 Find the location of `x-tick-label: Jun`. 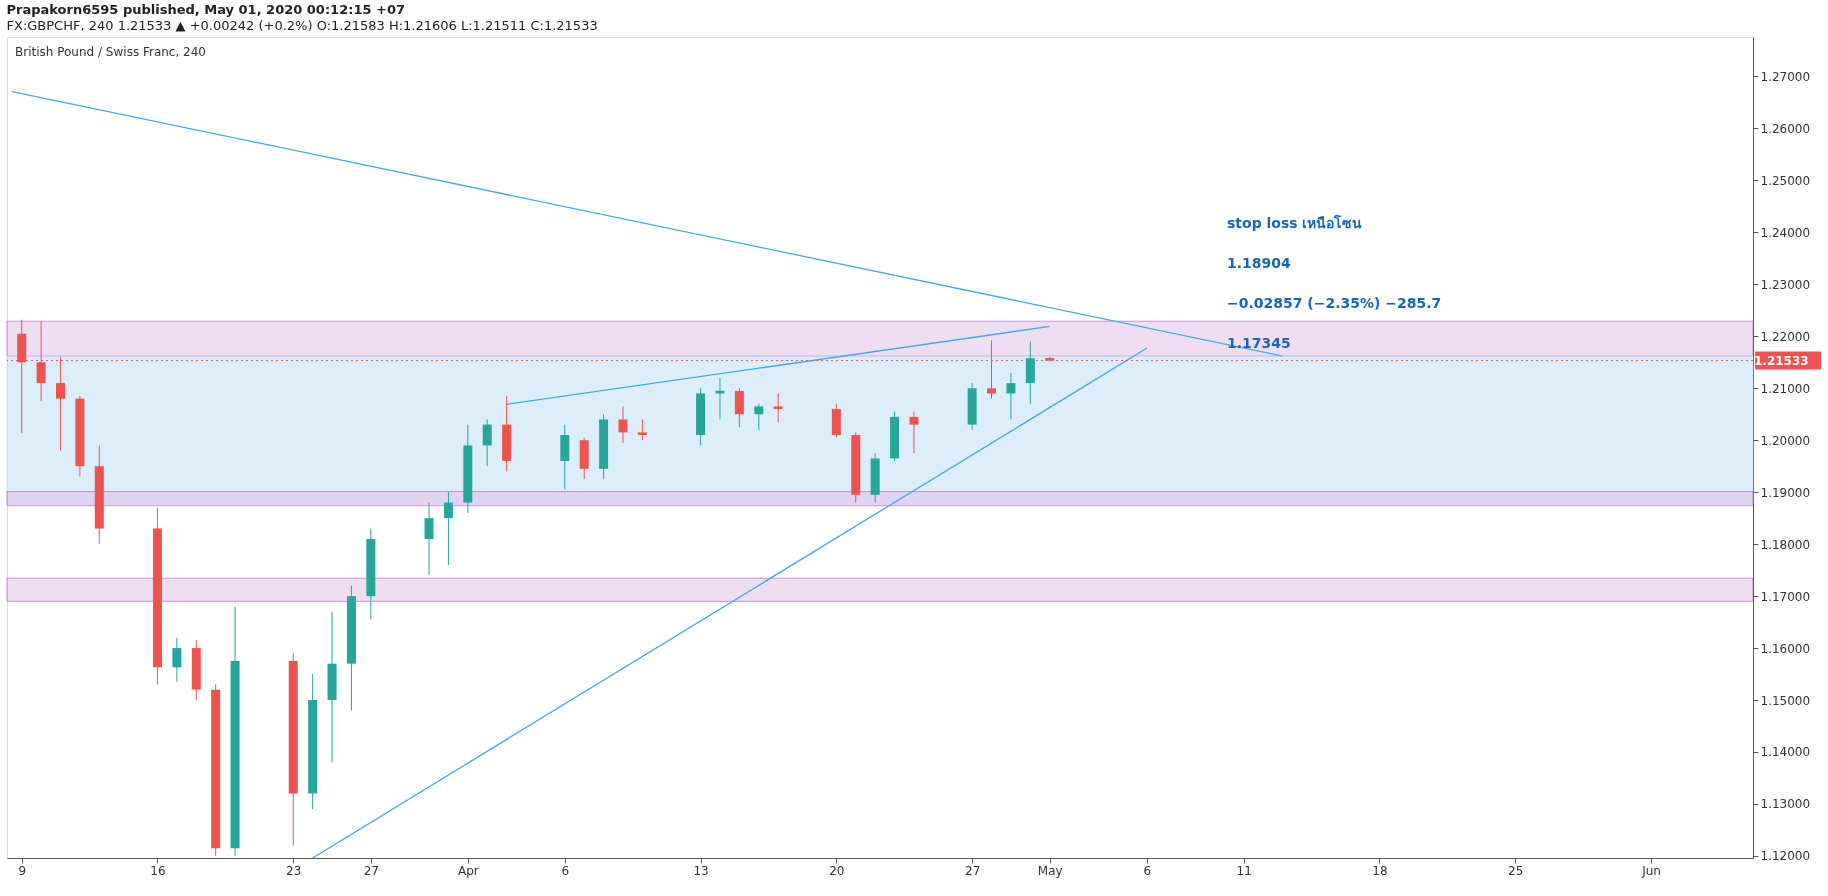

x-tick-label: Jun is located at coordinates (1651, 870).